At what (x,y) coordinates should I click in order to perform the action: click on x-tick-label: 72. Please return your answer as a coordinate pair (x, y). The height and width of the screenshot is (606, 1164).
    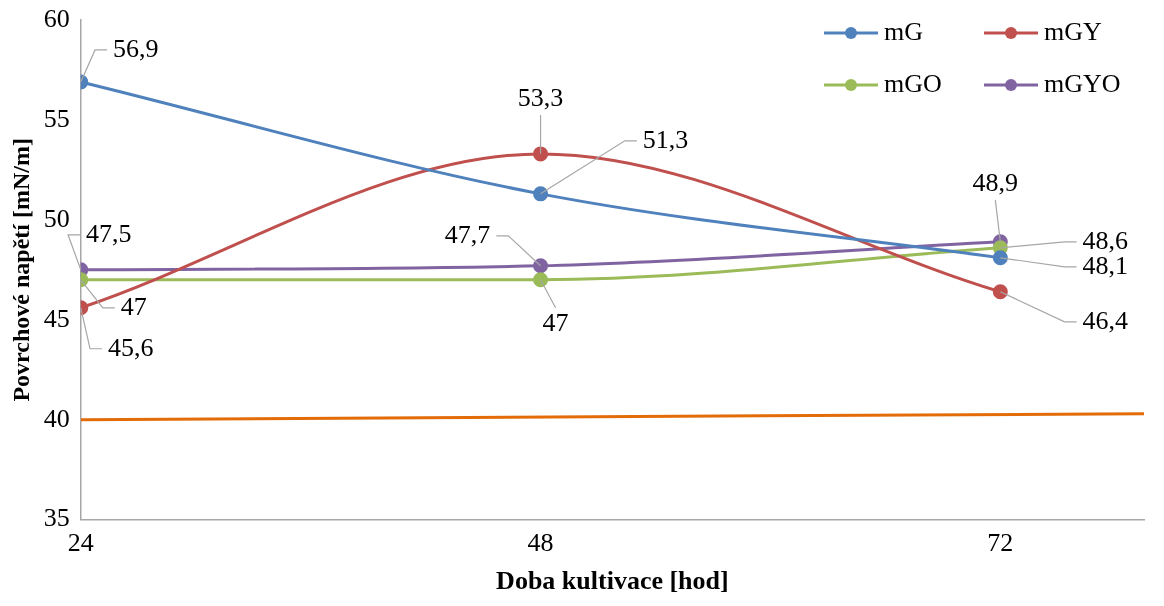
    Looking at the image, I should click on (1000, 543).